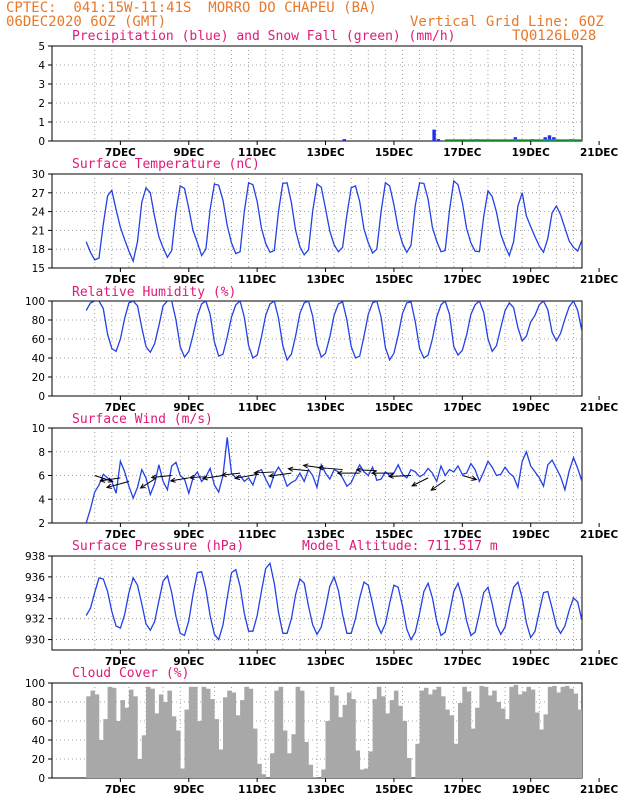  I want to click on pressure-ytick-label: 930, so click(35, 641).